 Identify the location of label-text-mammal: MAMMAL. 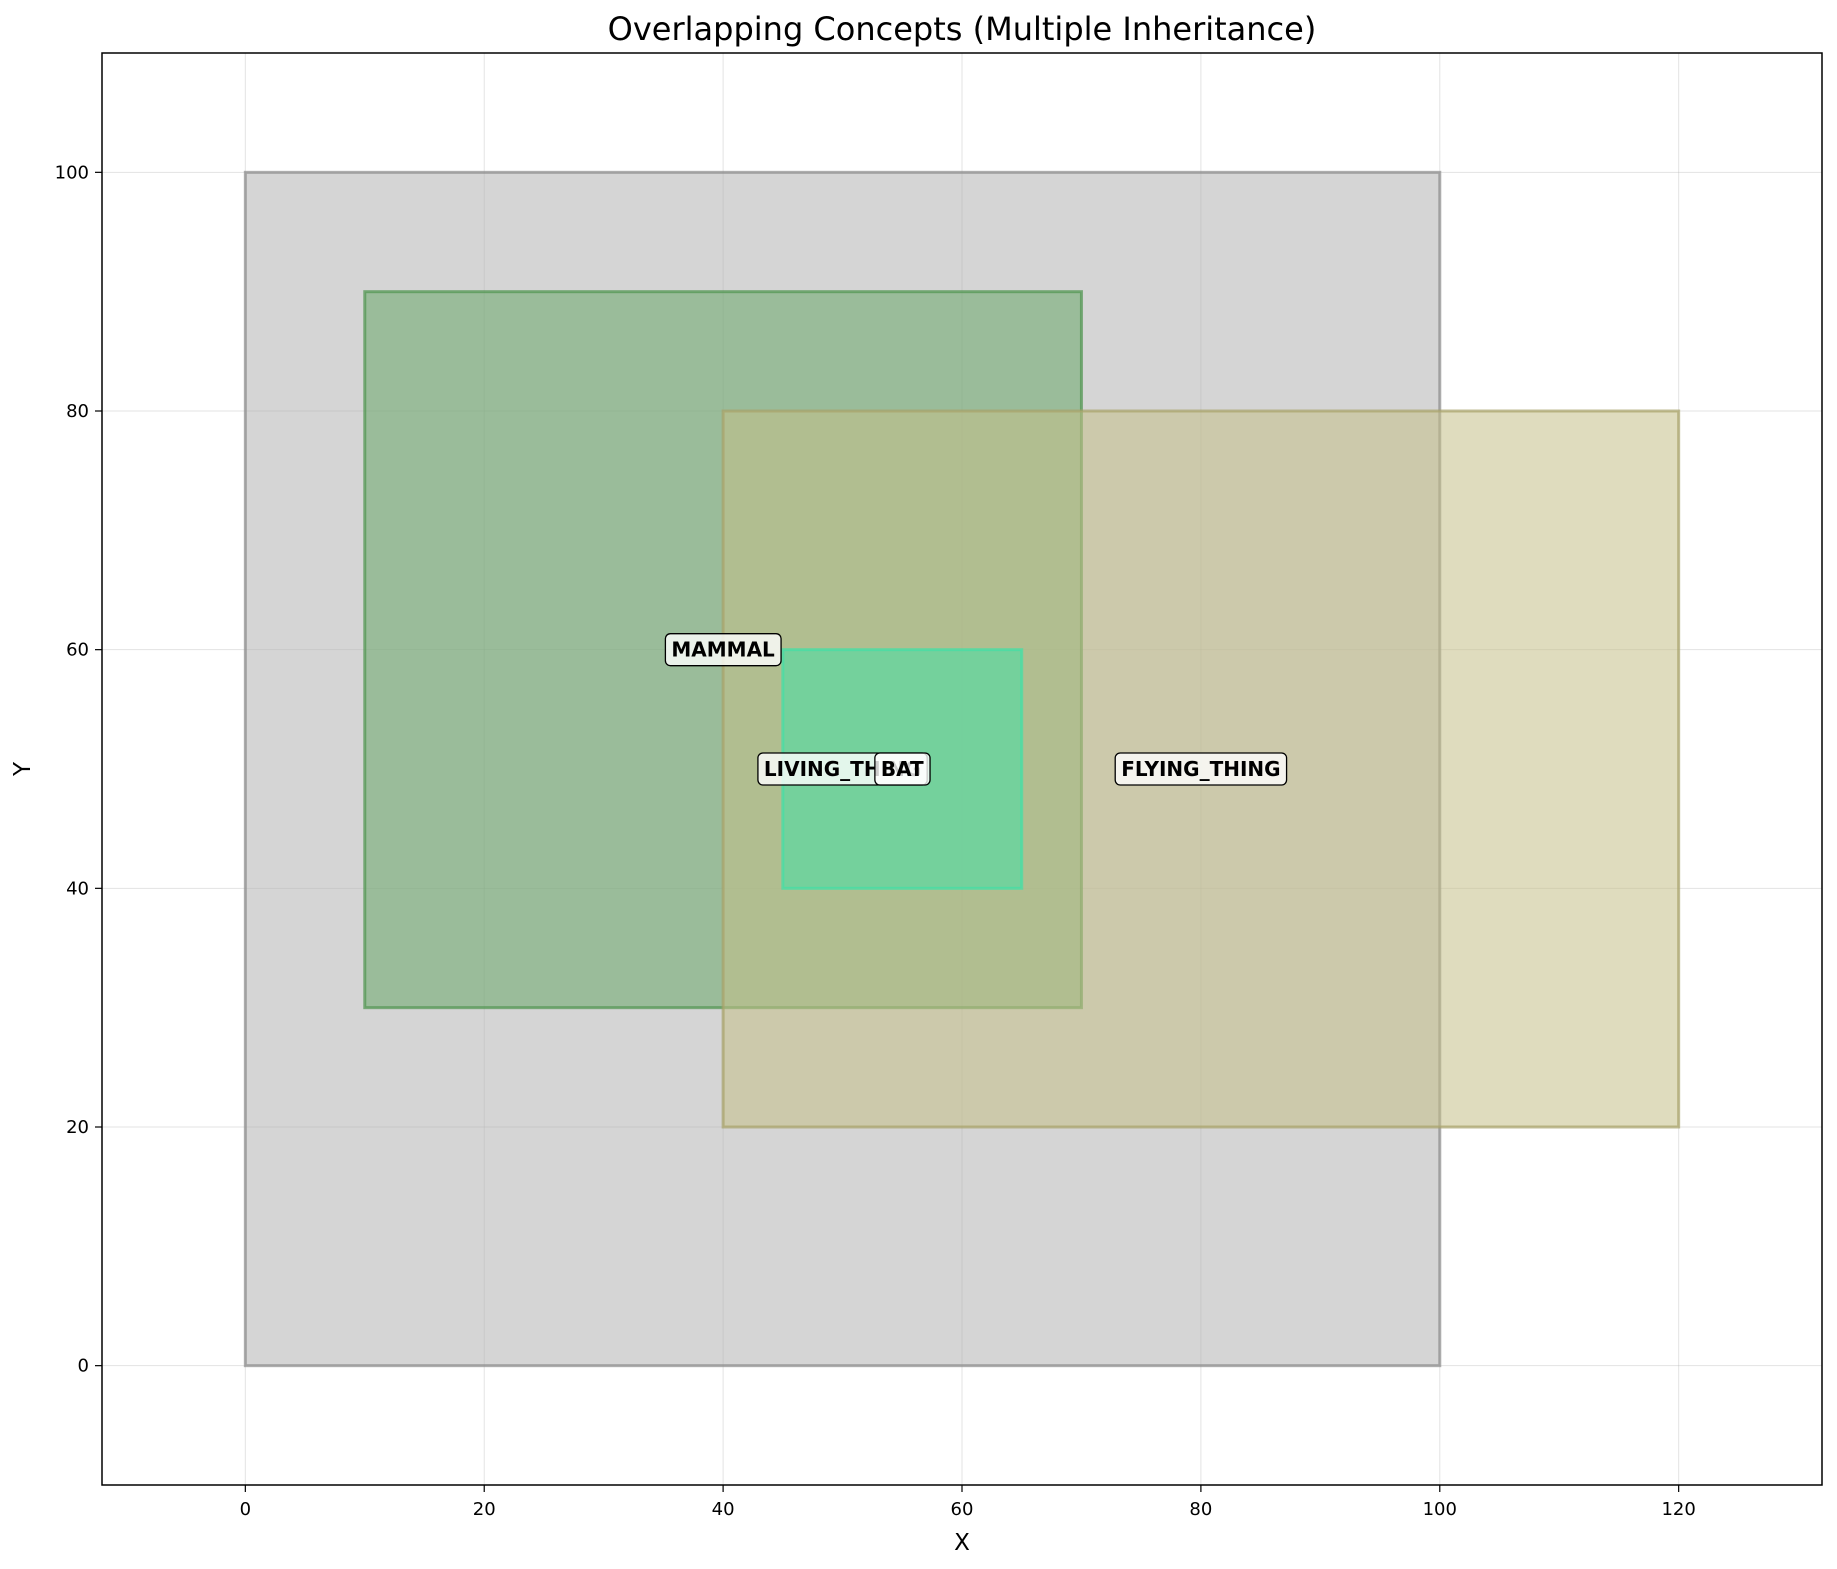
(723, 650).